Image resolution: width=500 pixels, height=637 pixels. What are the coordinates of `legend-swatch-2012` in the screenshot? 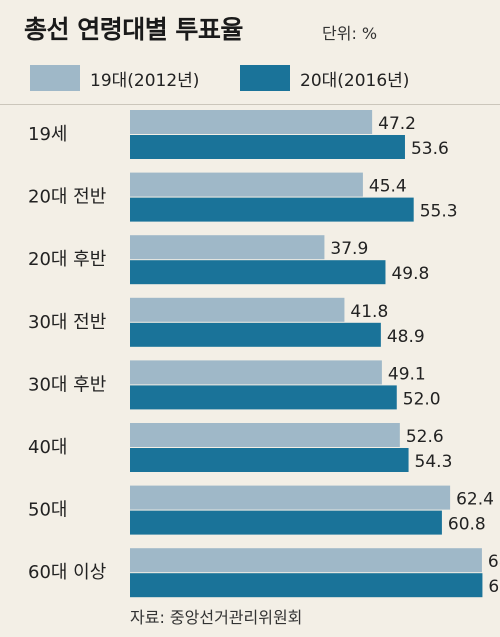 It's located at (55, 78).